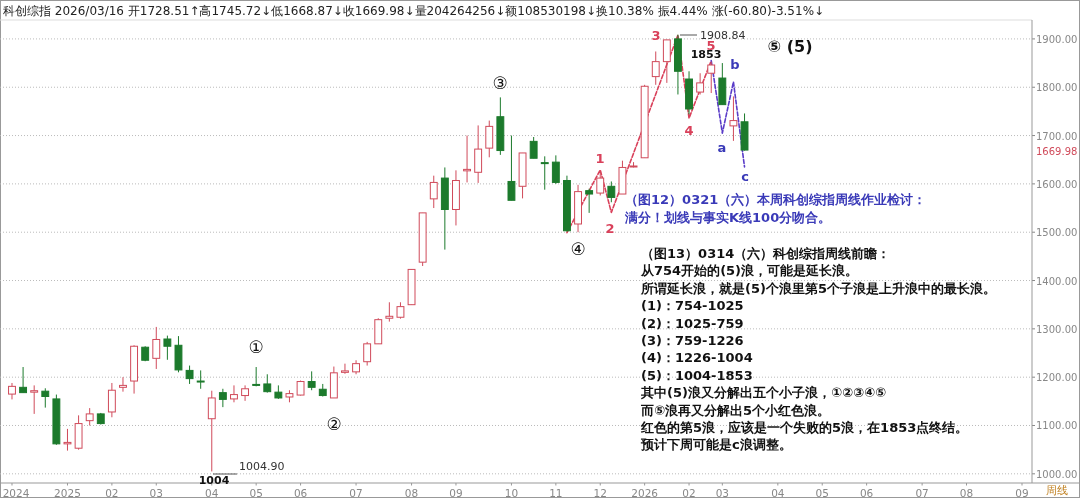  I want to click on annotation: (4)：1226-1004, so click(697, 358).